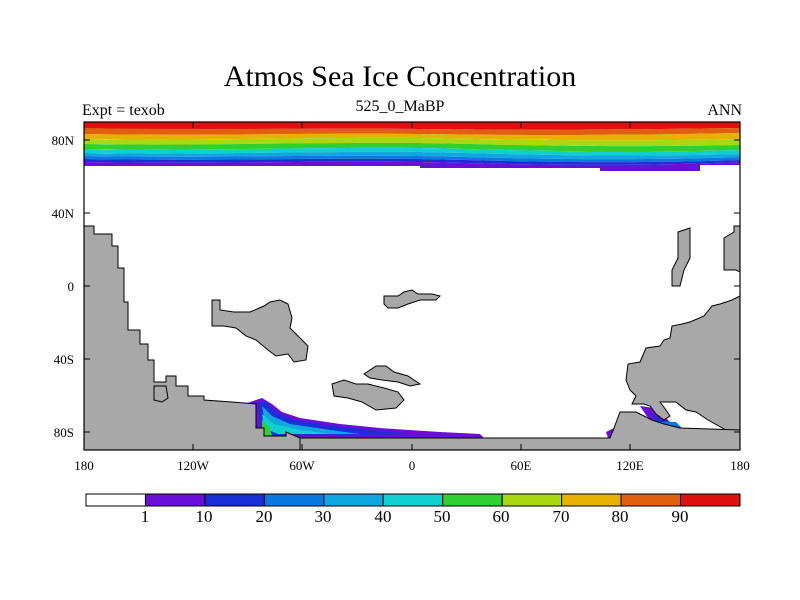 This screenshot has height=600, width=800. I want to click on western-continent-island, so click(161, 394).